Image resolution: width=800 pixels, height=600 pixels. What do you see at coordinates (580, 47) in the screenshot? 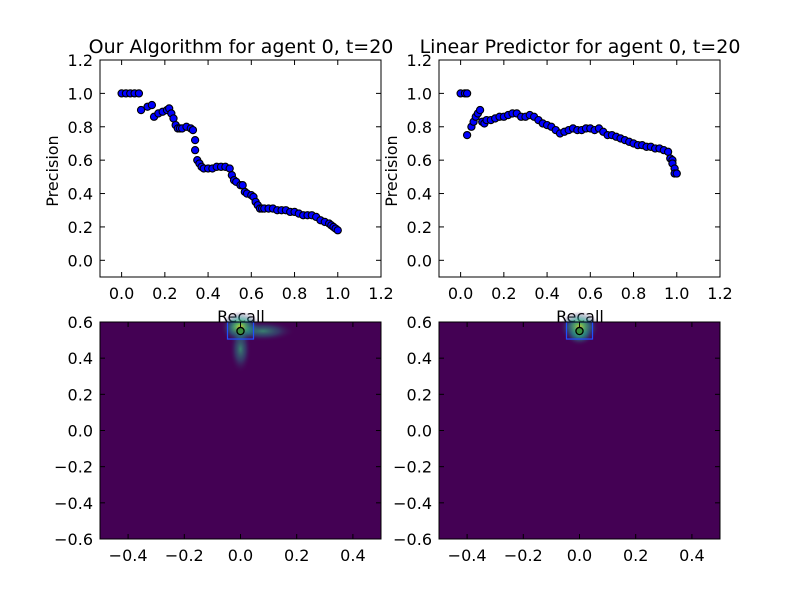
I see `chart-title: Linear Predictor for agent 0, t=20` at bounding box center [580, 47].